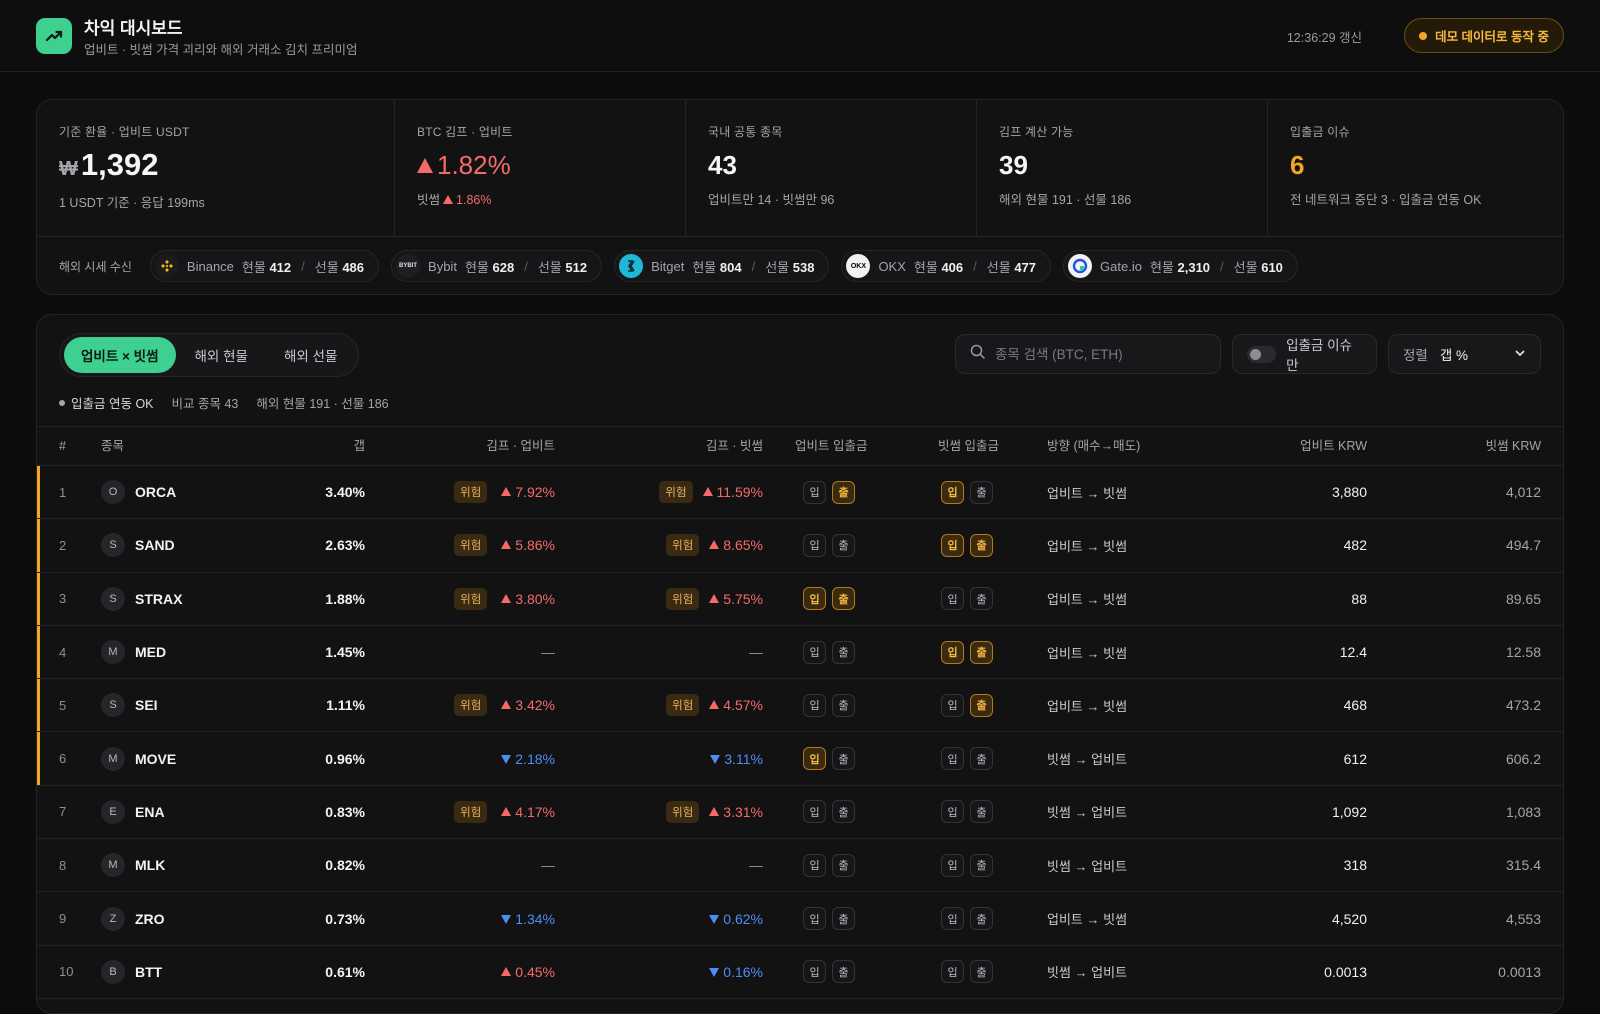 This screenshot has height=1014, width=1600. What do you see at coordinates (1464, 354) in the screenshot?
I see `sort-select: 정렬 갭 %` at bounding box center [1464, 354].